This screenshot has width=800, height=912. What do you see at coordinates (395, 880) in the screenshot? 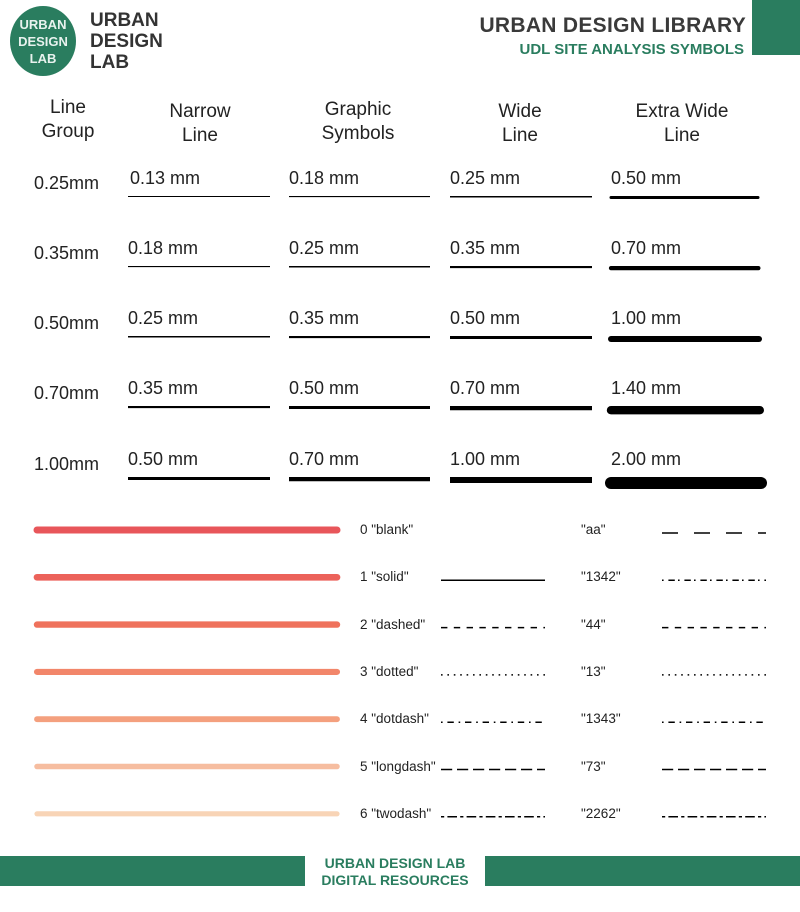
I see `footer-line: DIGITAL RESOURCES` at bounding box center [395, 880].